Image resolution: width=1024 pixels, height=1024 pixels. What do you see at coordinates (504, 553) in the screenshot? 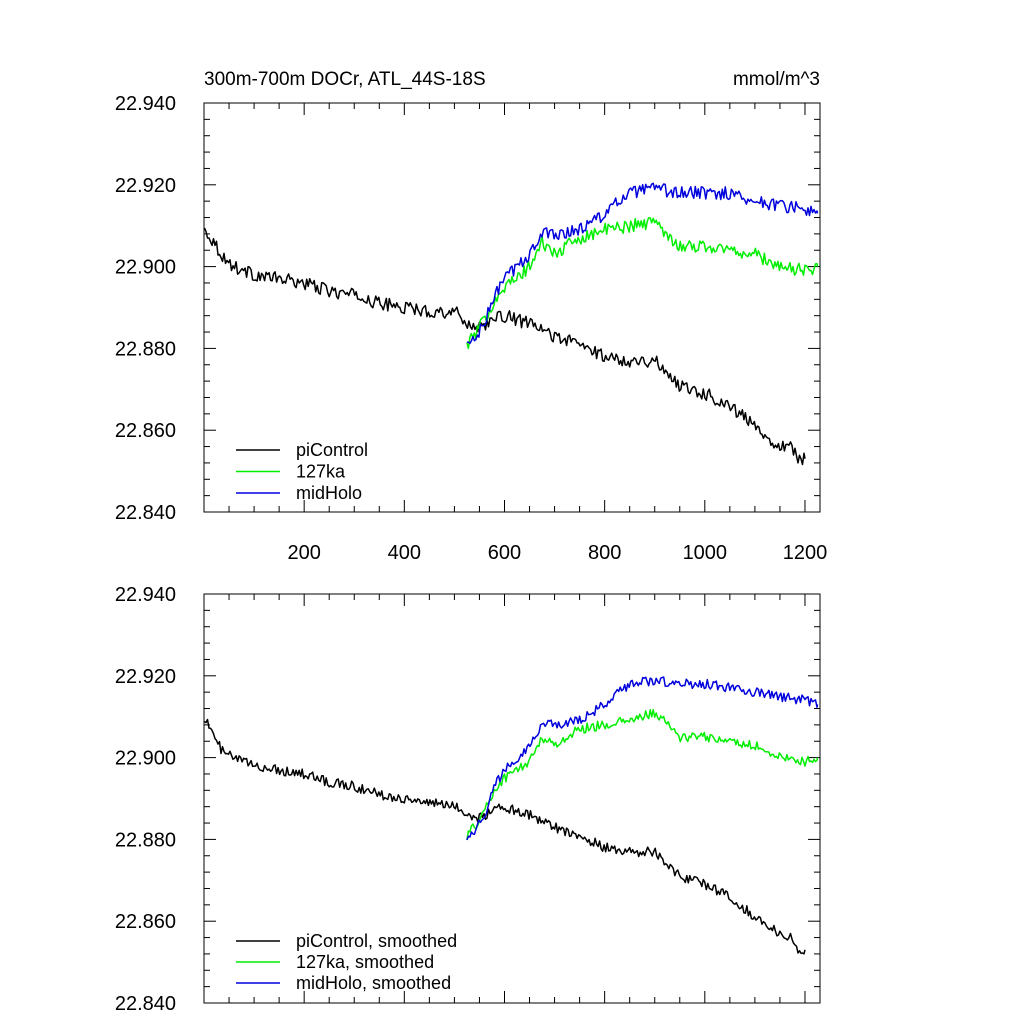
I see `x-tick-label: 600` at bounding box center [504, 553].